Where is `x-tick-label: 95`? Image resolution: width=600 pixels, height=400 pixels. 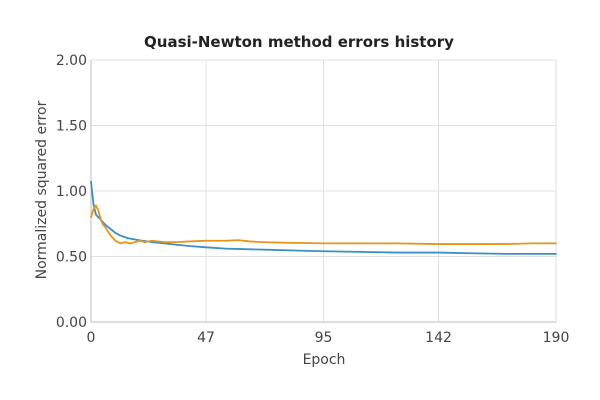 x-tick-label: 95 is located at coordinates (324, 338).